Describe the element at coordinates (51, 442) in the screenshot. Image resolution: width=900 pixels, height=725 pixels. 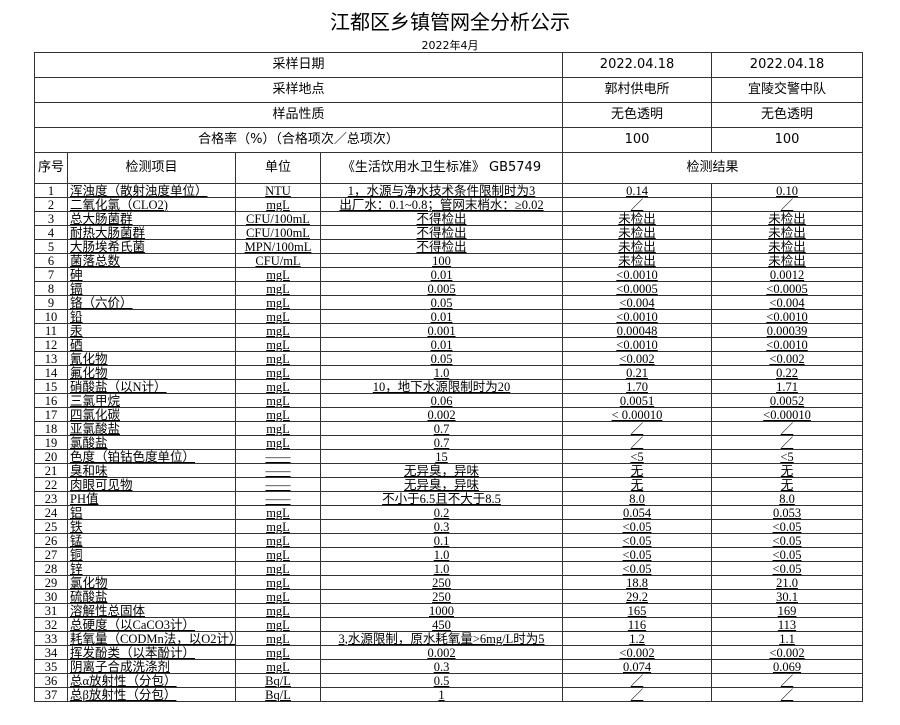
I see `cell-seq: 19` at that location.